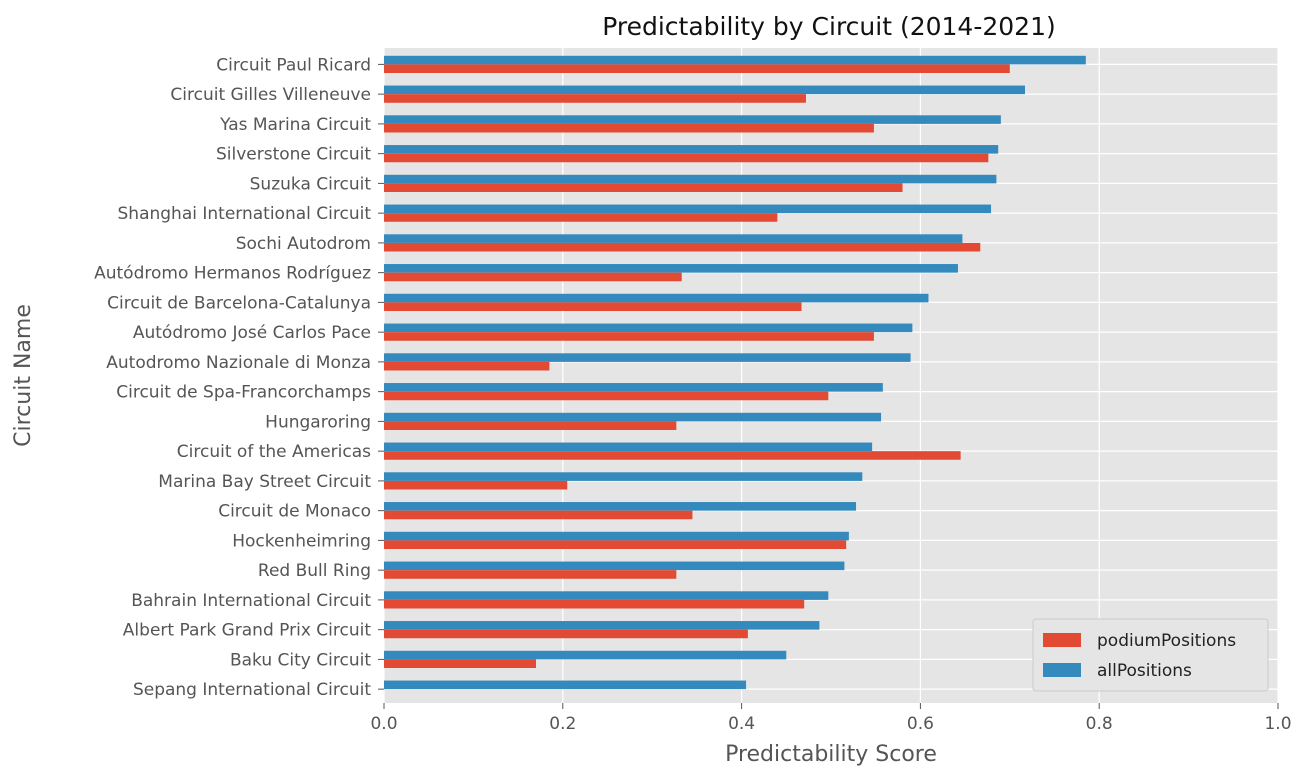 This screenshot has height=778, width=1304. What do you see at coordinates (562, 724) in the screenshot?
I see `x-tick-label: 0.2` at bounding box center [562, 724].